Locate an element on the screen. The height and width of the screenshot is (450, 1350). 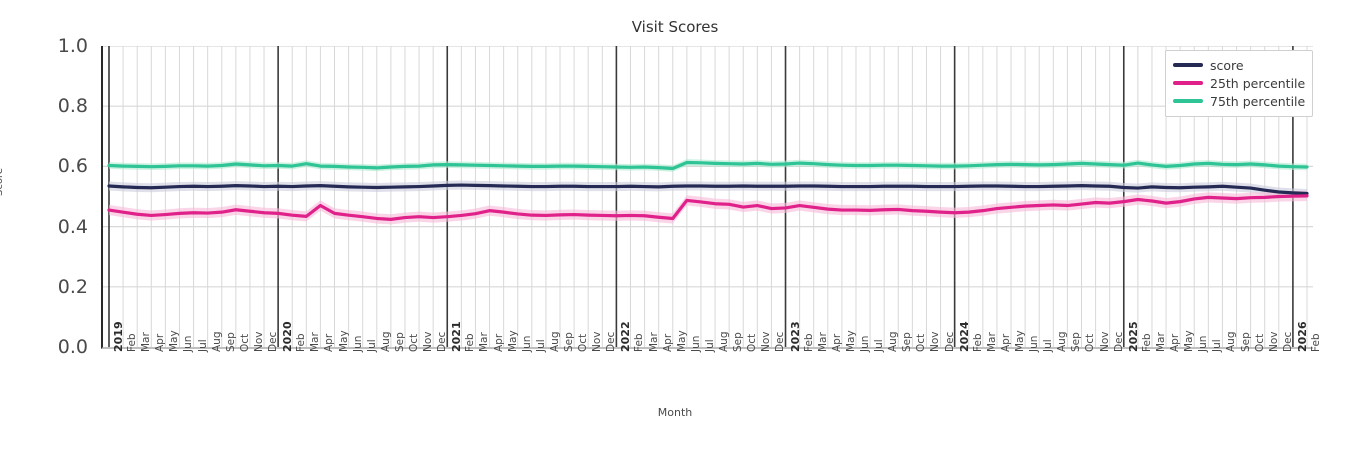
legend-label-p75: 75th percentile is located at coordinates (1258, 101).